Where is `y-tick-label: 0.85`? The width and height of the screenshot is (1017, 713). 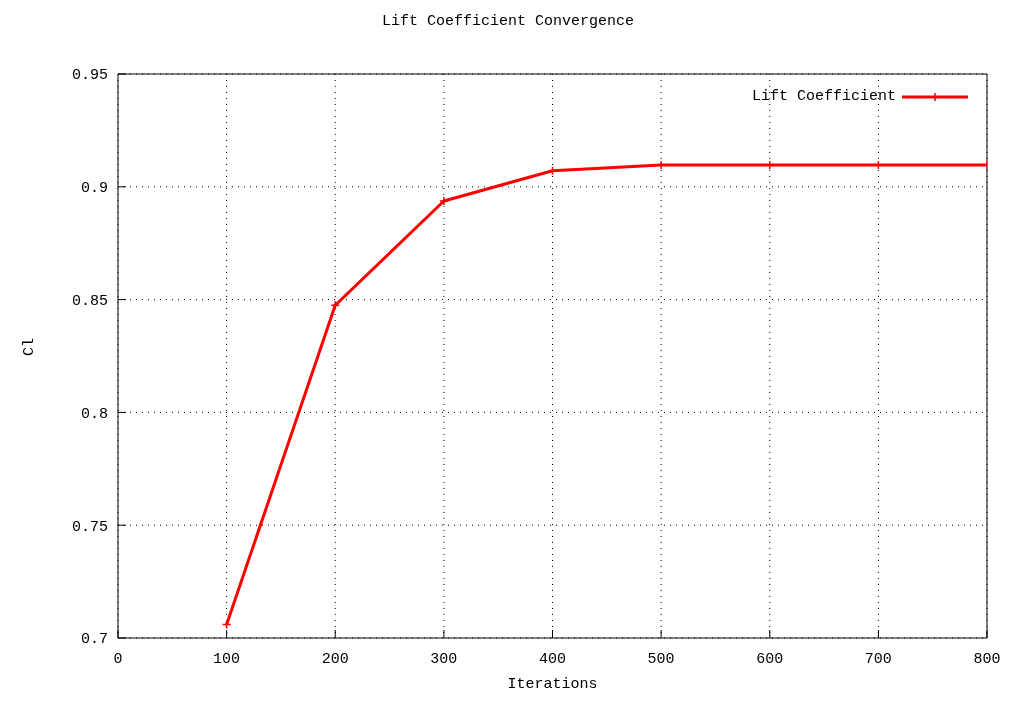 y-tick-label: 0.85 is located at coordinates (89, 301).